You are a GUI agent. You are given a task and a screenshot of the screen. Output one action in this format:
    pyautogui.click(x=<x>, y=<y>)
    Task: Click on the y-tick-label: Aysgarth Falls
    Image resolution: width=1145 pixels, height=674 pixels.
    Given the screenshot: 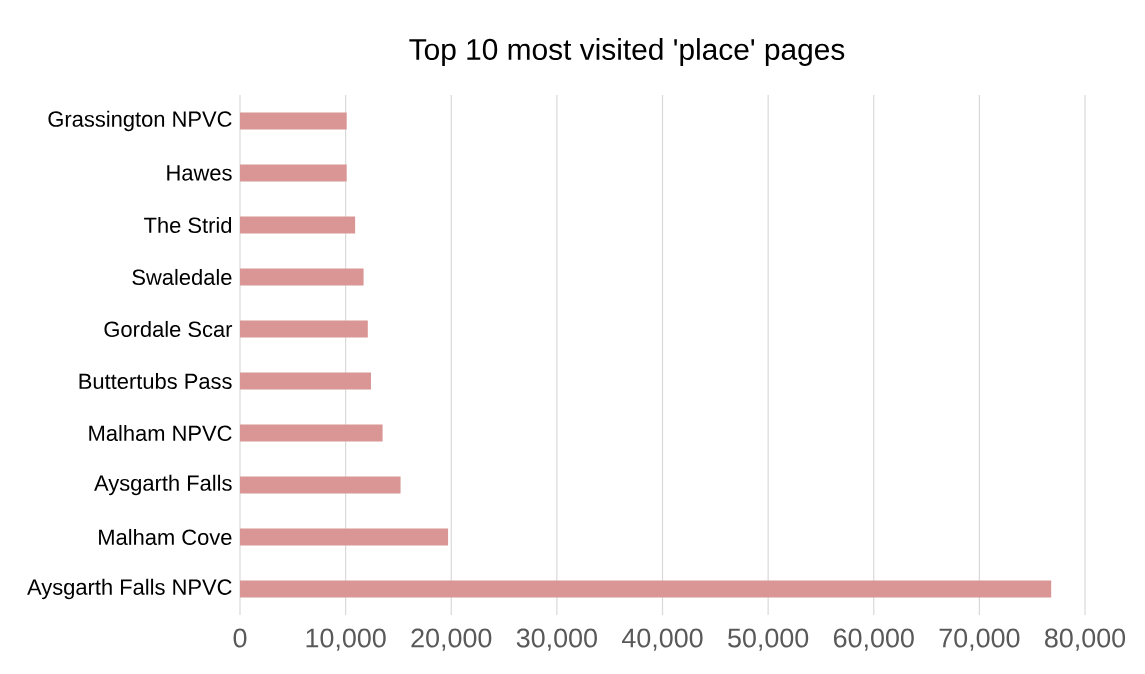 What is the action you would take?
    pyautogui.click(x=163, y=485)
    